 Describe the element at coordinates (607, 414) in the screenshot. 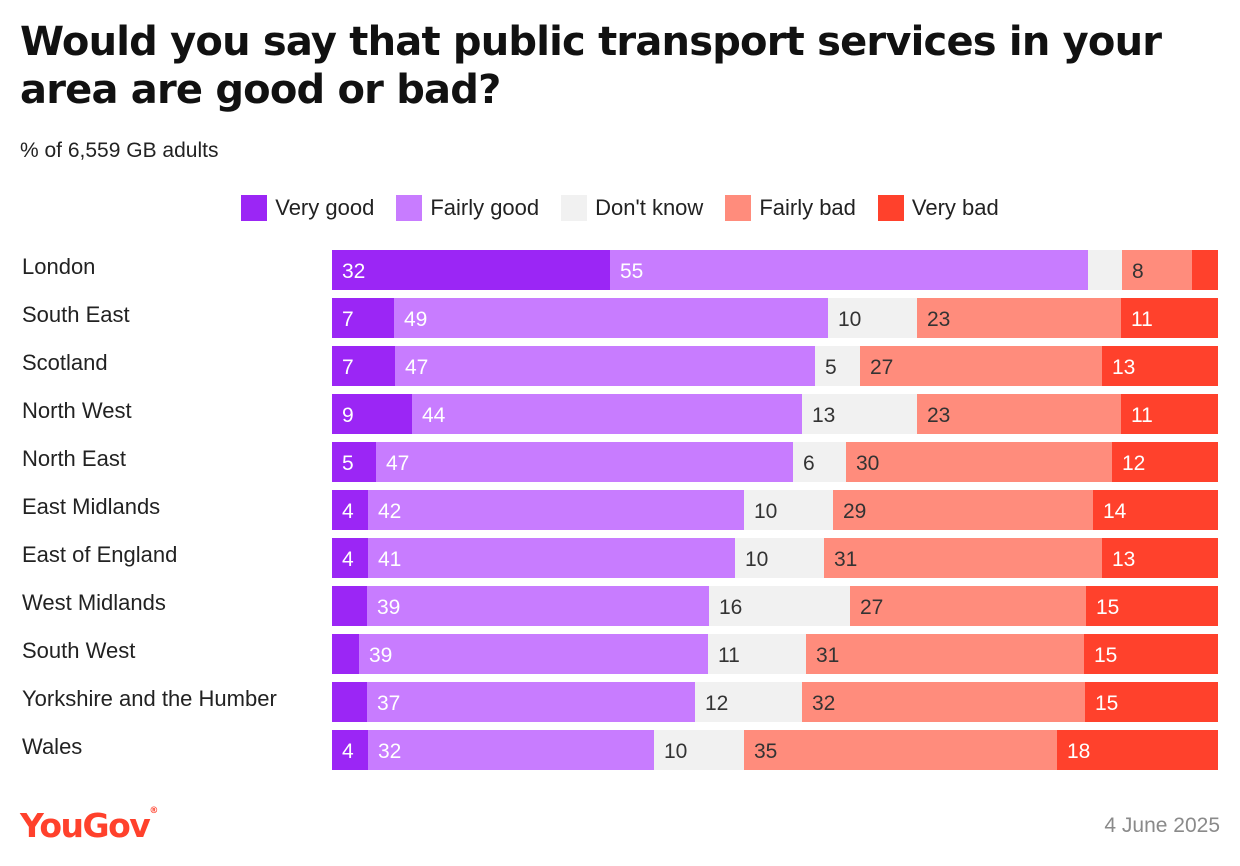

I see `bar-north-west-fairly-good` at that location.